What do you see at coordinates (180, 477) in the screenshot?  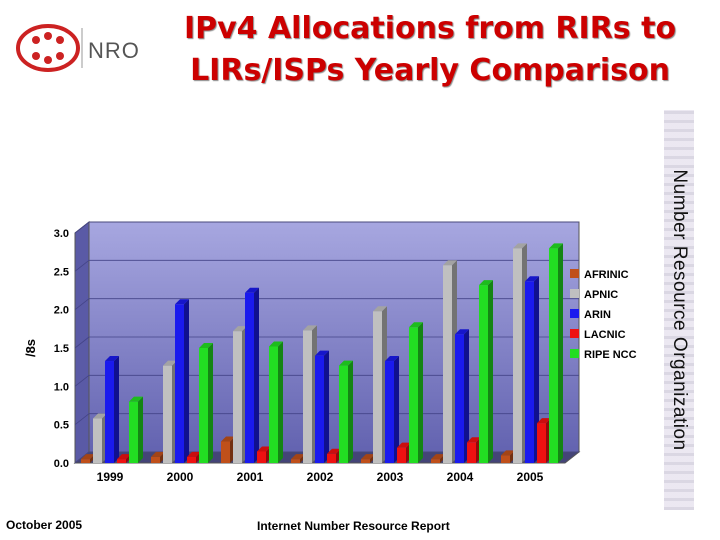 I see `x-tick-label: 2000` at bounding box center [180, 477].